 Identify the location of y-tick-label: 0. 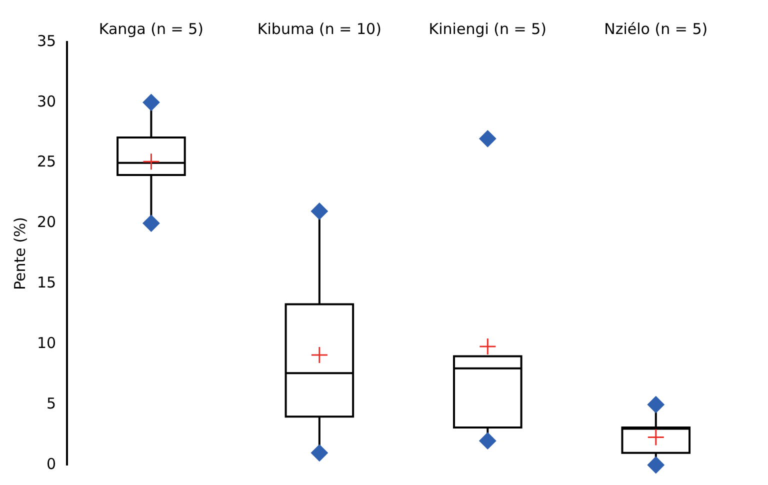
(51, 463).